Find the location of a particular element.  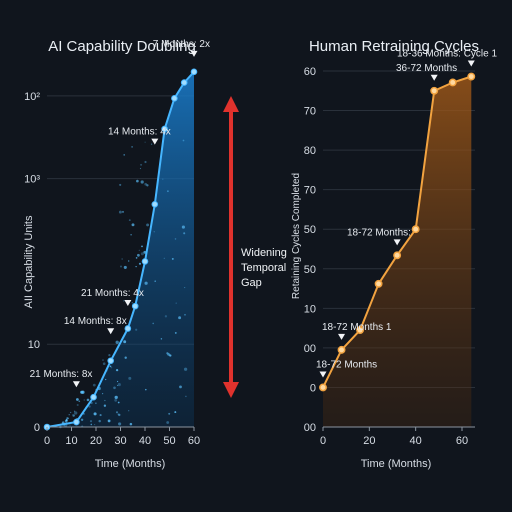

ai-annotation-label: 21 Months: 8x is located at coordinates (61, 374).